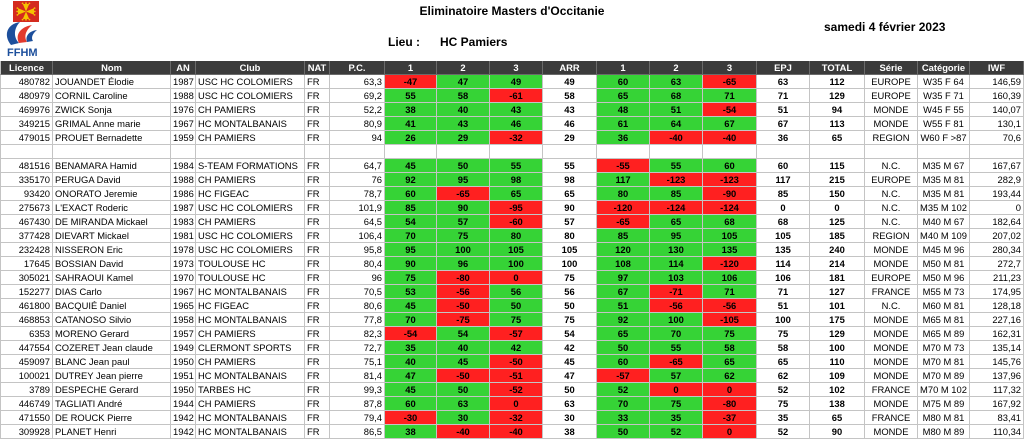 The image size is (1024, 441). Describe the element at coordinates (570, 68) in the screenshot. I see `column-header-snatch-best: ARR` at that location.